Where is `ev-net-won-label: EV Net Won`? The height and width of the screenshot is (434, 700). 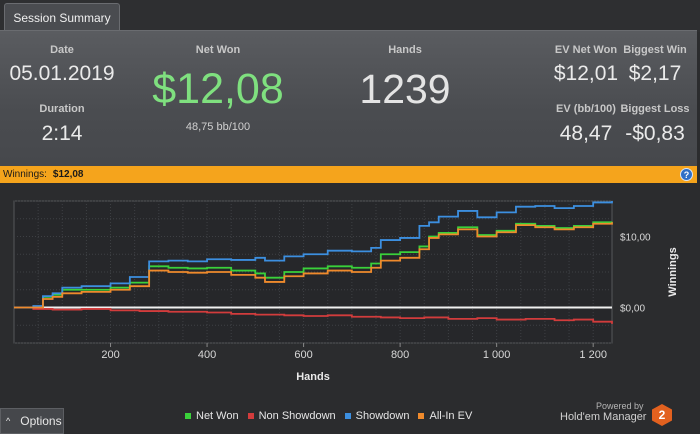
ev-net-won-label: EV Net Won is located at coordinates (586, 50).